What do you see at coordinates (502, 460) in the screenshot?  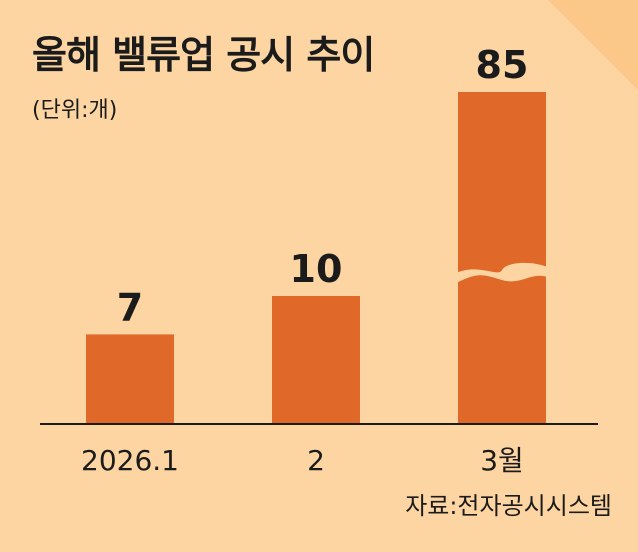 I see `category-label-3: 3월` at bounding box center [502, 460].